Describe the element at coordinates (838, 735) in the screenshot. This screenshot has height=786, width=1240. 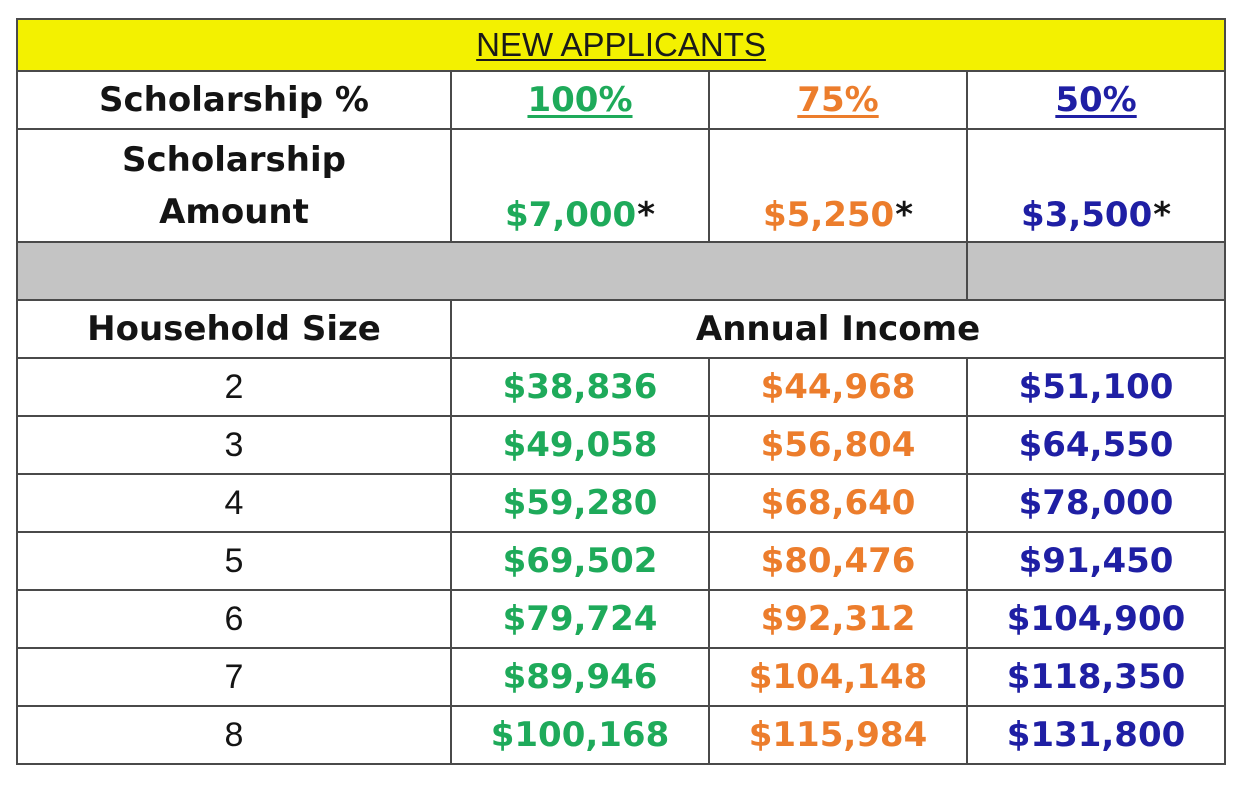
I see `tier-75-income-cell: $115,984` at that location.